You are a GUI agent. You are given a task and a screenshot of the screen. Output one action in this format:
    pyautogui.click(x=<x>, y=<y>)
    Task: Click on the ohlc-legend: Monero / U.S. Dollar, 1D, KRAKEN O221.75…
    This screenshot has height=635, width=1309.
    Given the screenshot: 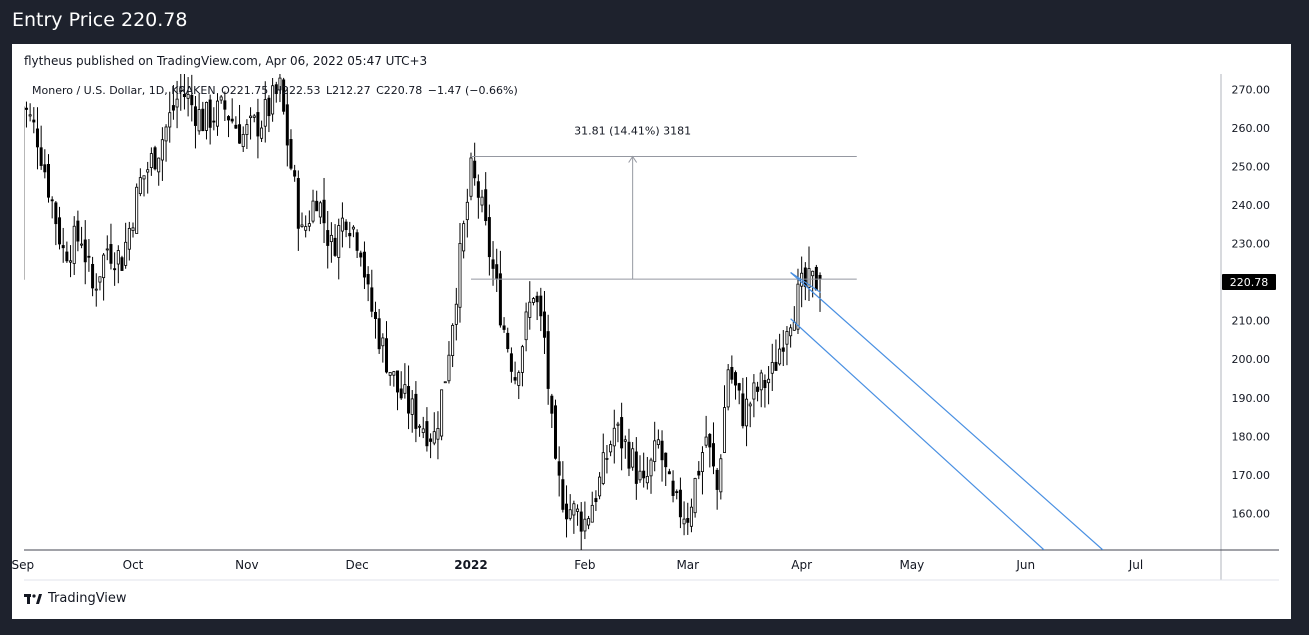 What is the action you would take?
    pyautogui.click(x=276, y=90)
    